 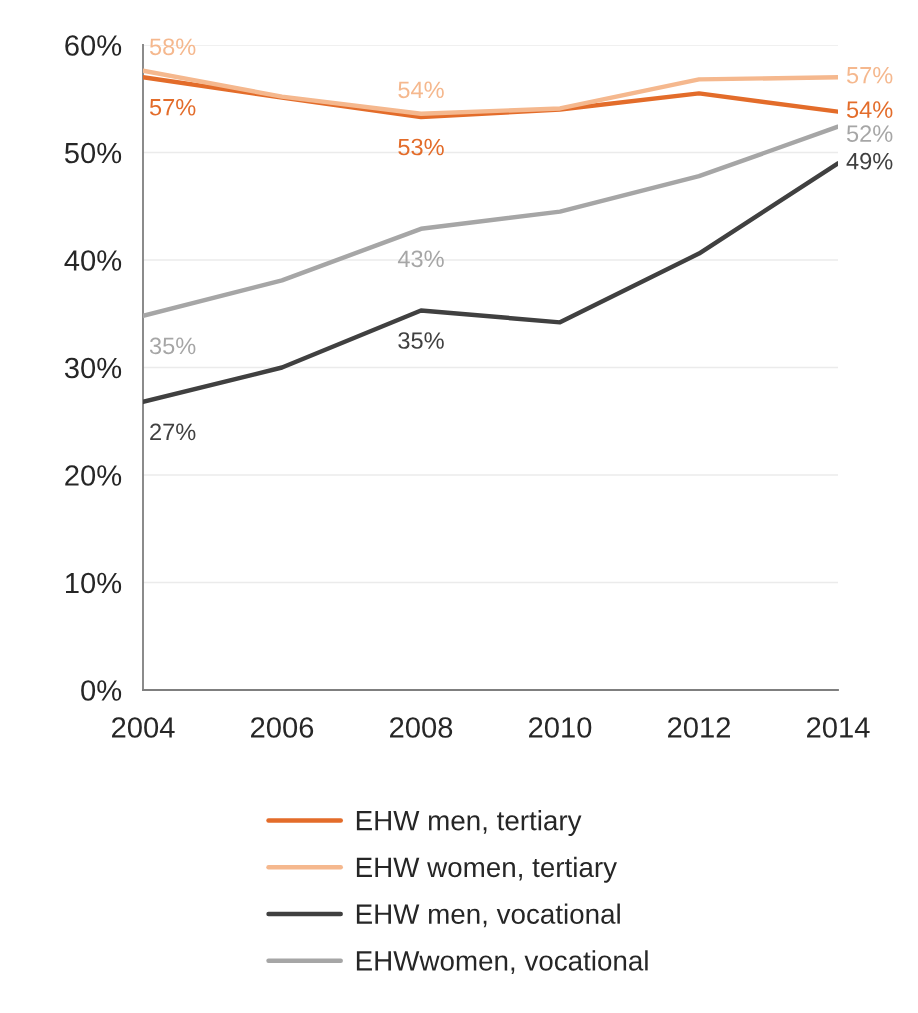 What do you see at coordinates (93, 45) in the screenshot?
I see `y-tick-label: 60%` at bounding box center [93, 45].